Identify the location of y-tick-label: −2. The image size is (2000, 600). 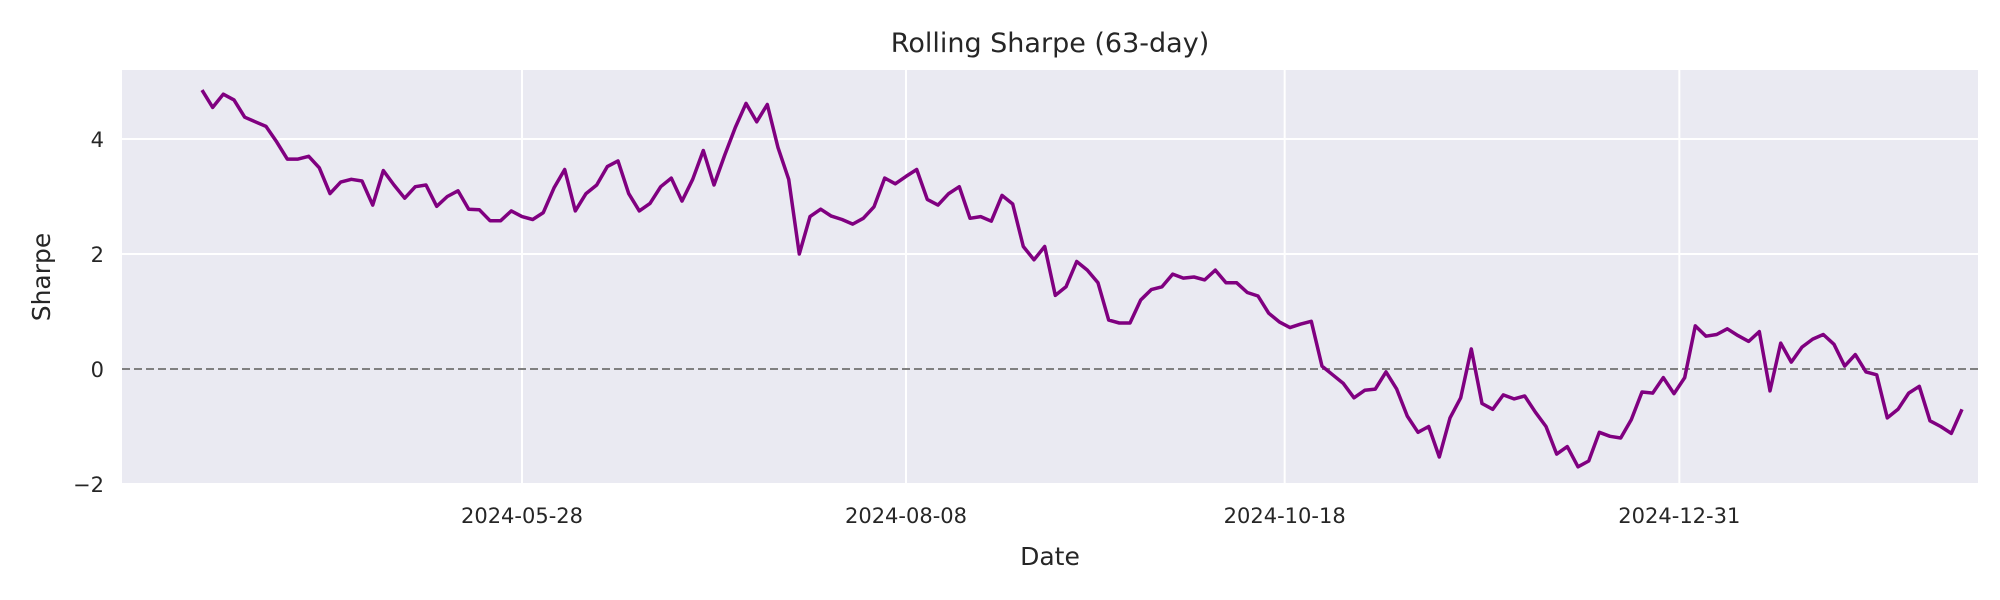
(88, 485).